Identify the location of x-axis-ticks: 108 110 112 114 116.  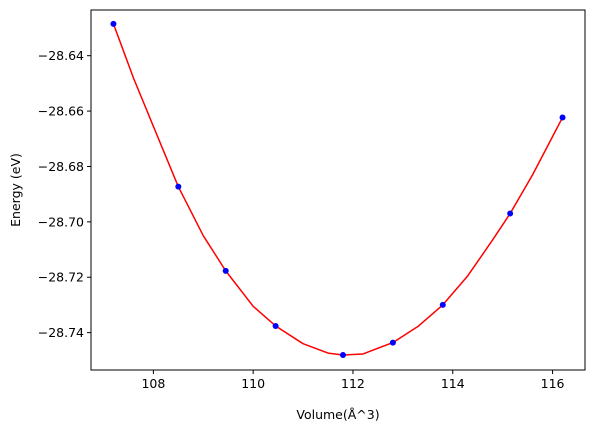
(353, 380).